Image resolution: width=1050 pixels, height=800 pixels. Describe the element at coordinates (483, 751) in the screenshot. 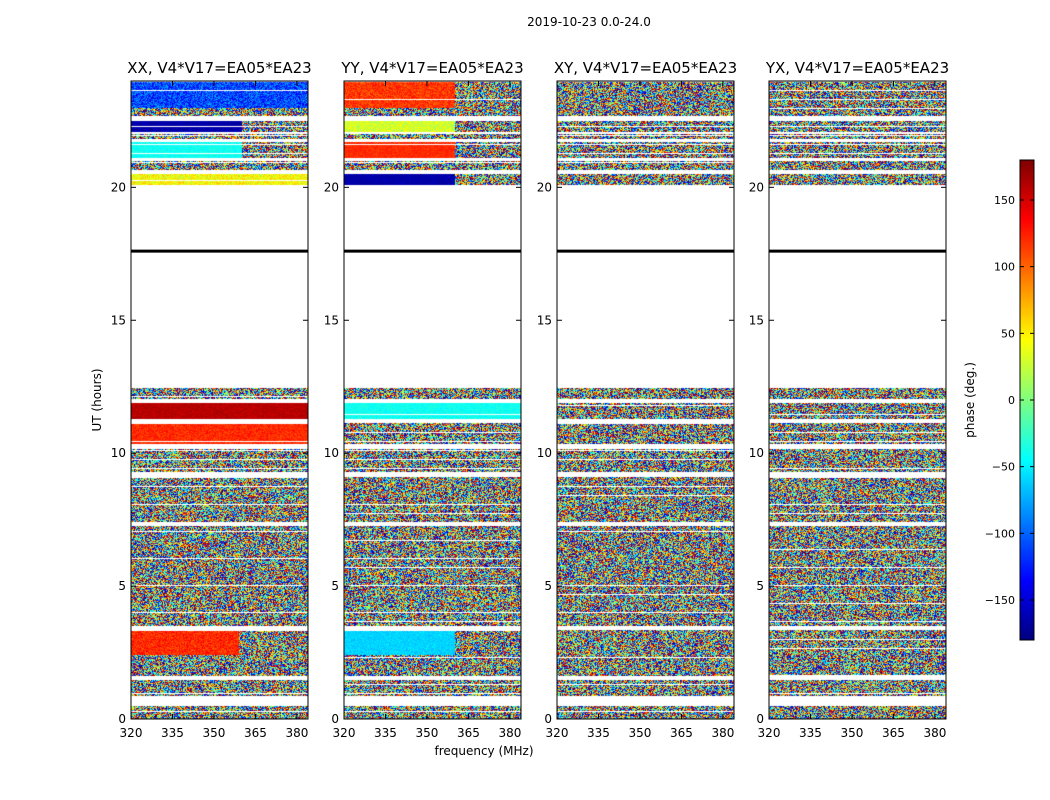

I see `x-axis-label: frequency (MHz)` at that location.